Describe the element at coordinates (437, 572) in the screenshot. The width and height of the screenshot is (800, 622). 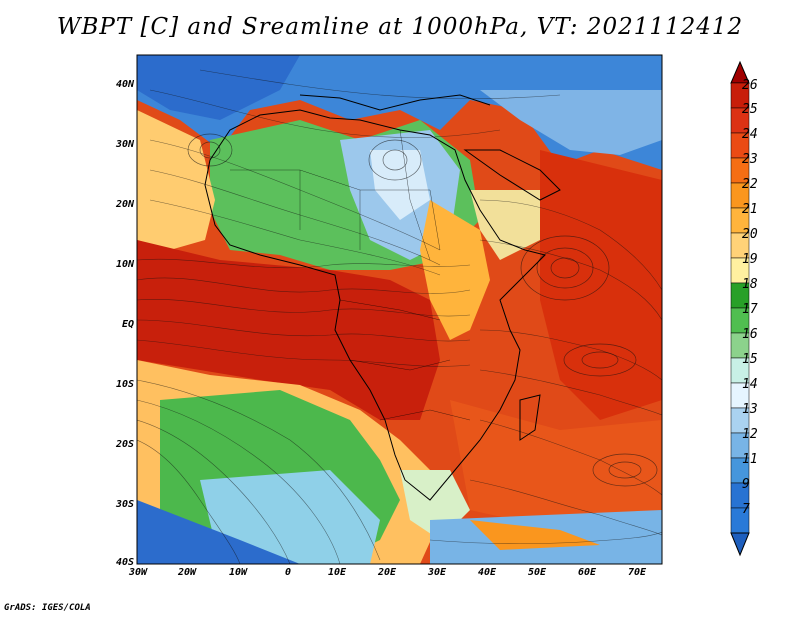
I see `lon-label: 30E` at that location.